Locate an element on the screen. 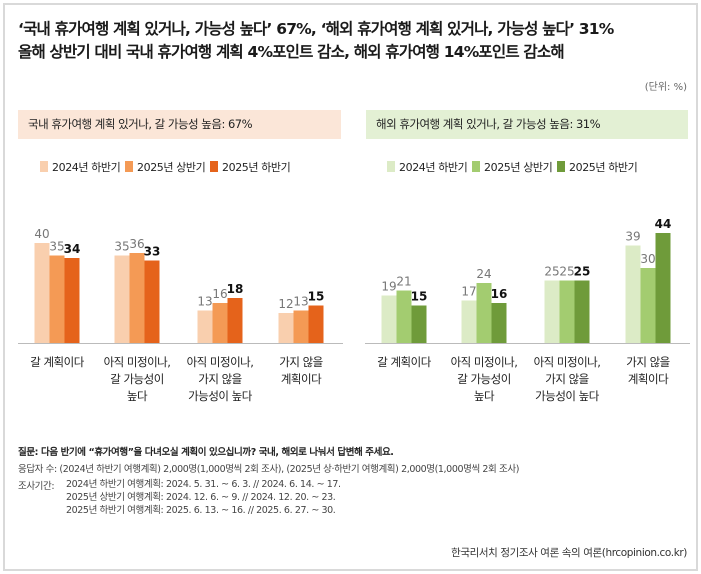 The height and width of the screenshot is (574, 701). data-label: 21 is located at coordinates (403, 282).